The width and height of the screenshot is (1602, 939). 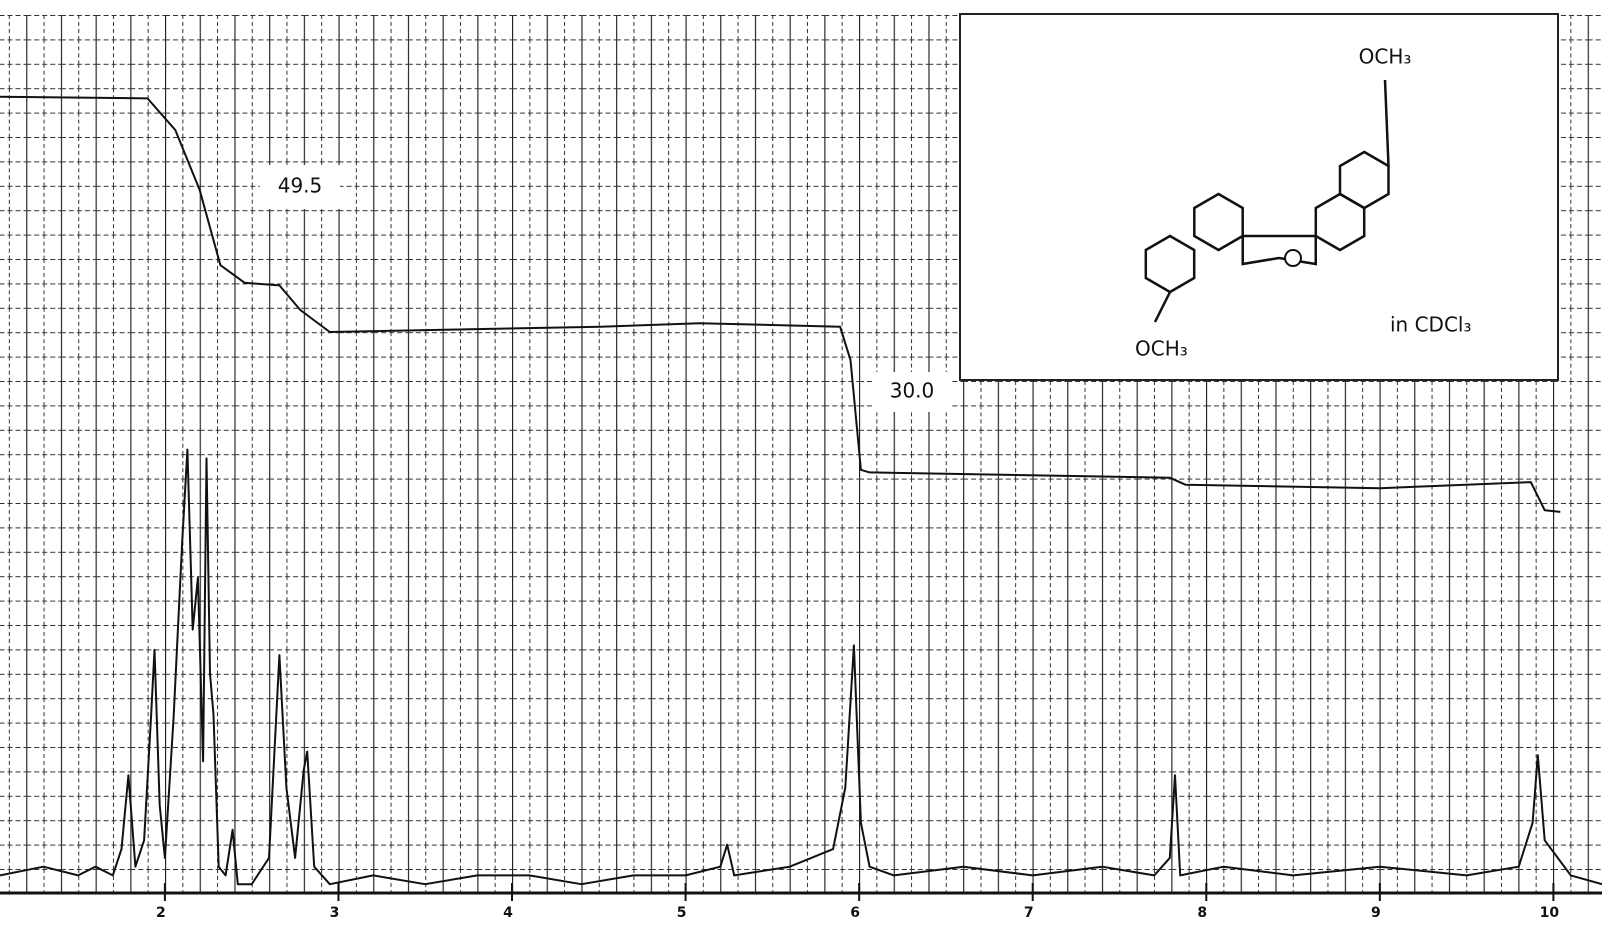 What do you see at coordinates (1550, 913) in the screenshot?
I see `x-tick-label: 10` at bounding box center [1550, 913].